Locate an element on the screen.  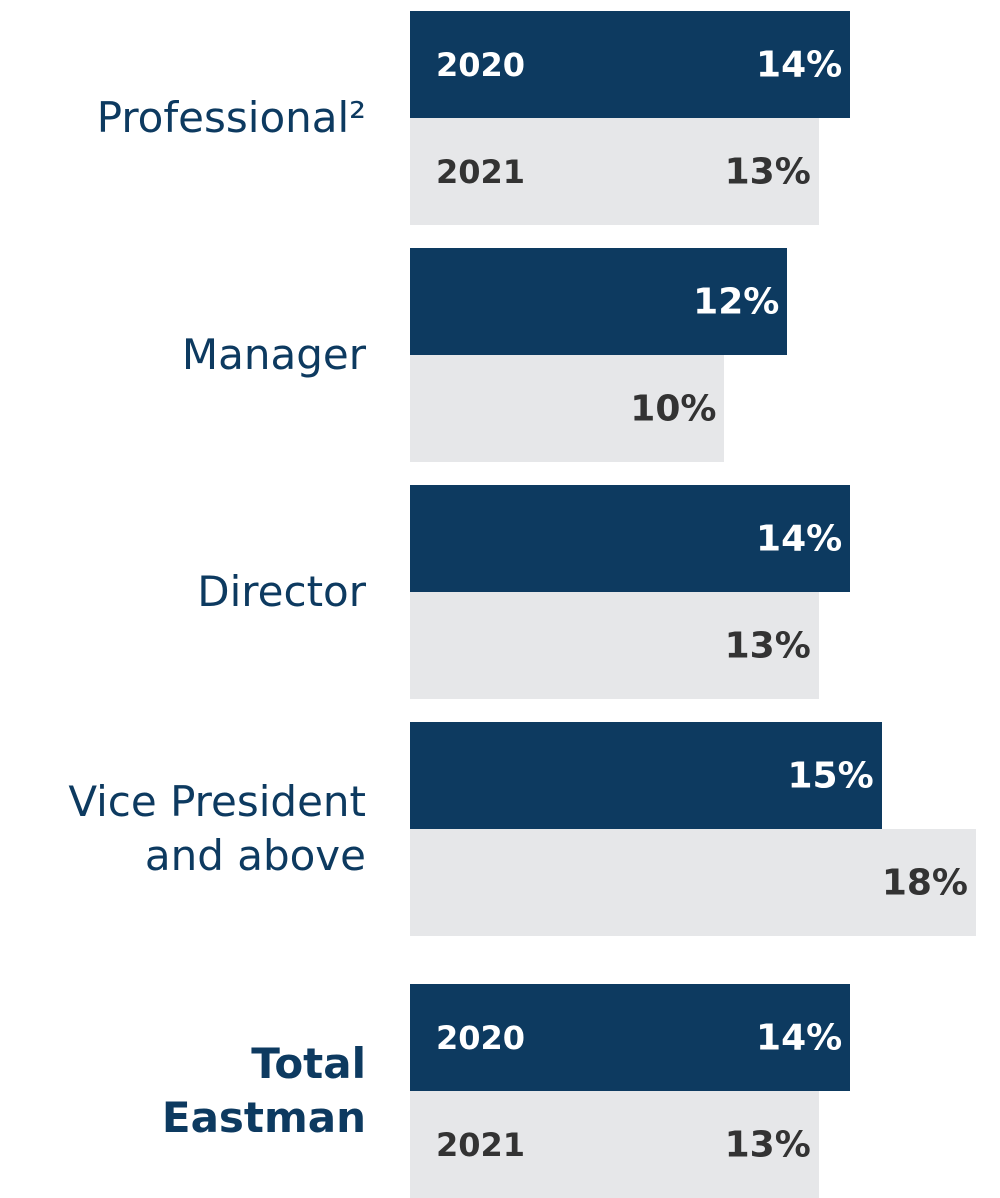
category-label: Vice President and above is located at coordinates (217, 828).